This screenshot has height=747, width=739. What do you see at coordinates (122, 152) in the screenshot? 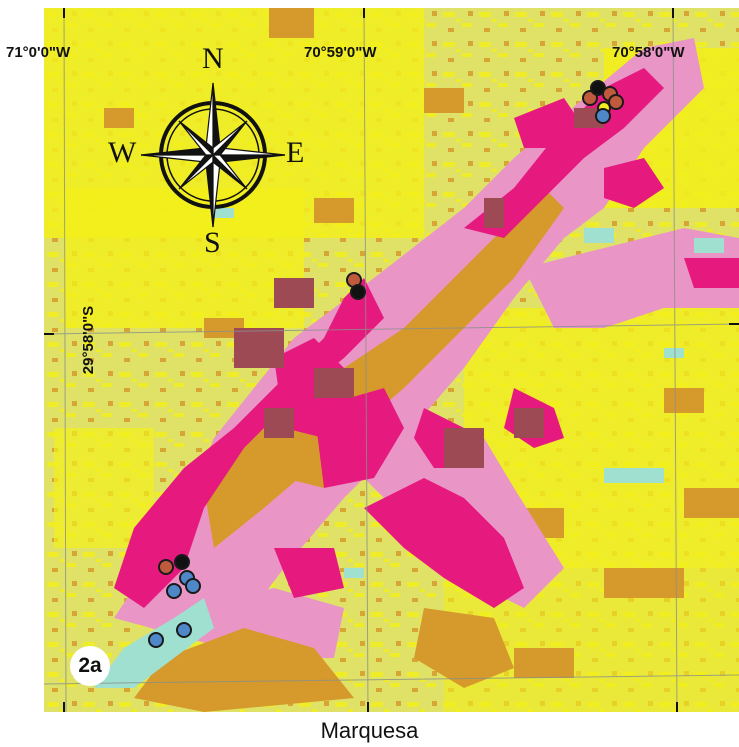
I see `compass-west-label: W` at bounding box center [122, 152].